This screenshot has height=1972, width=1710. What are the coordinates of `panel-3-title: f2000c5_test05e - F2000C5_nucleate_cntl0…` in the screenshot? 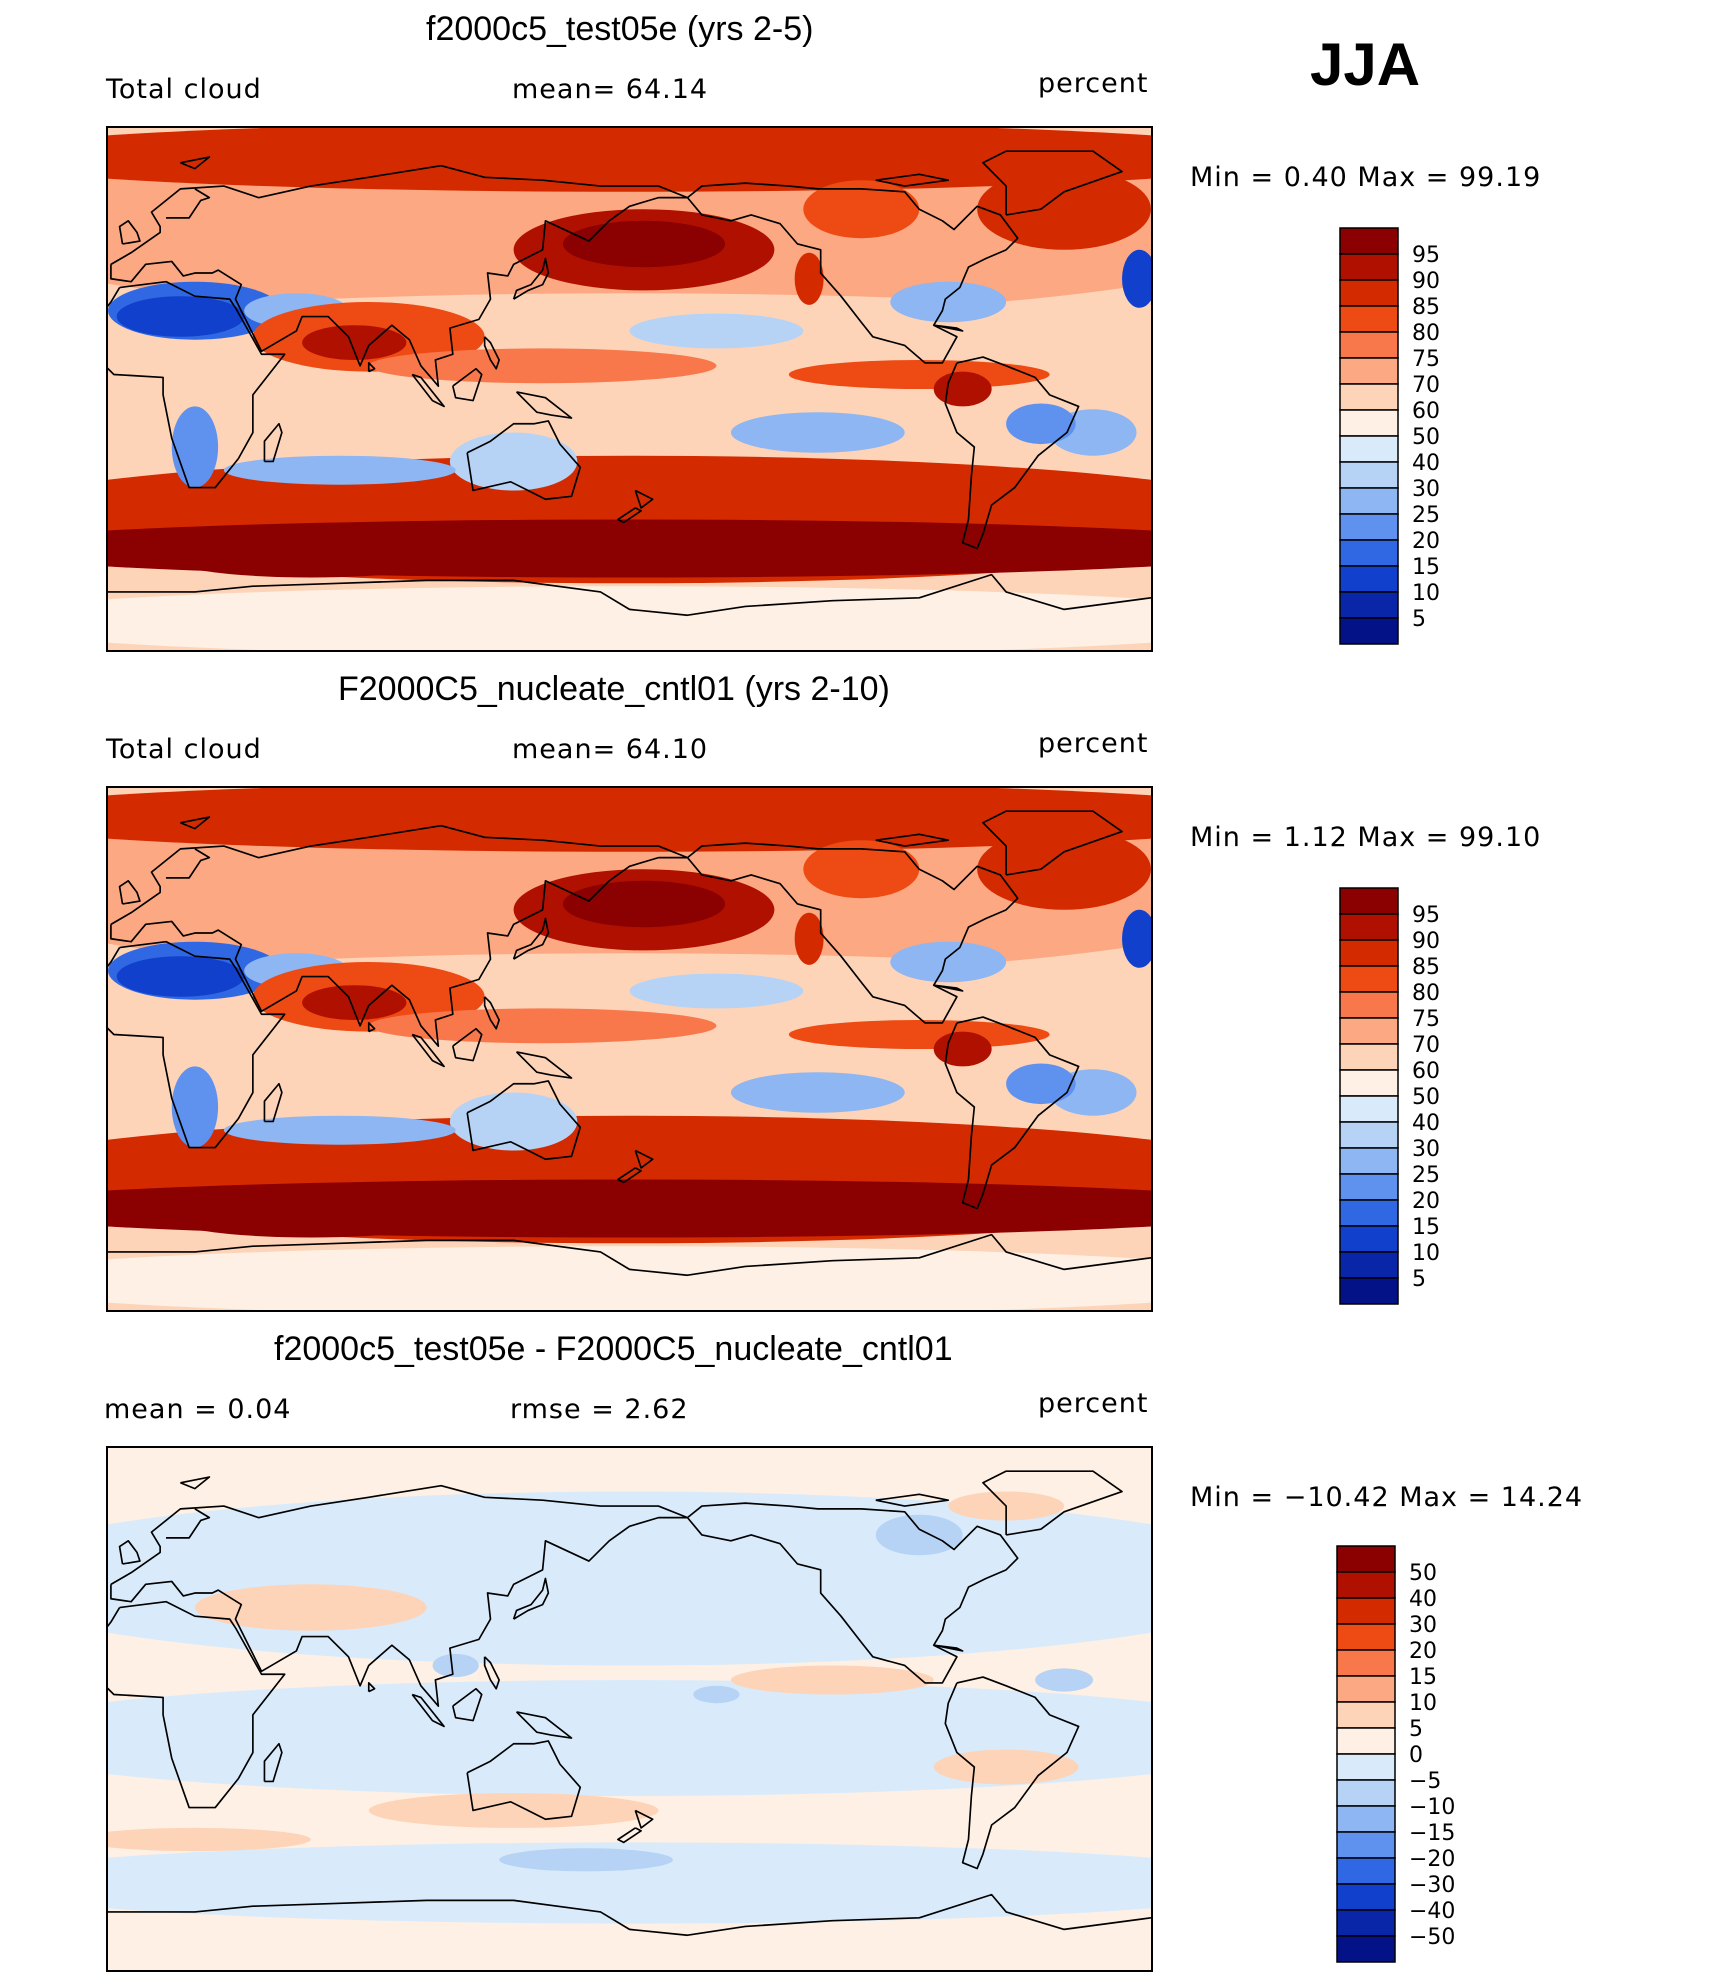 It's located at (613, 1349).